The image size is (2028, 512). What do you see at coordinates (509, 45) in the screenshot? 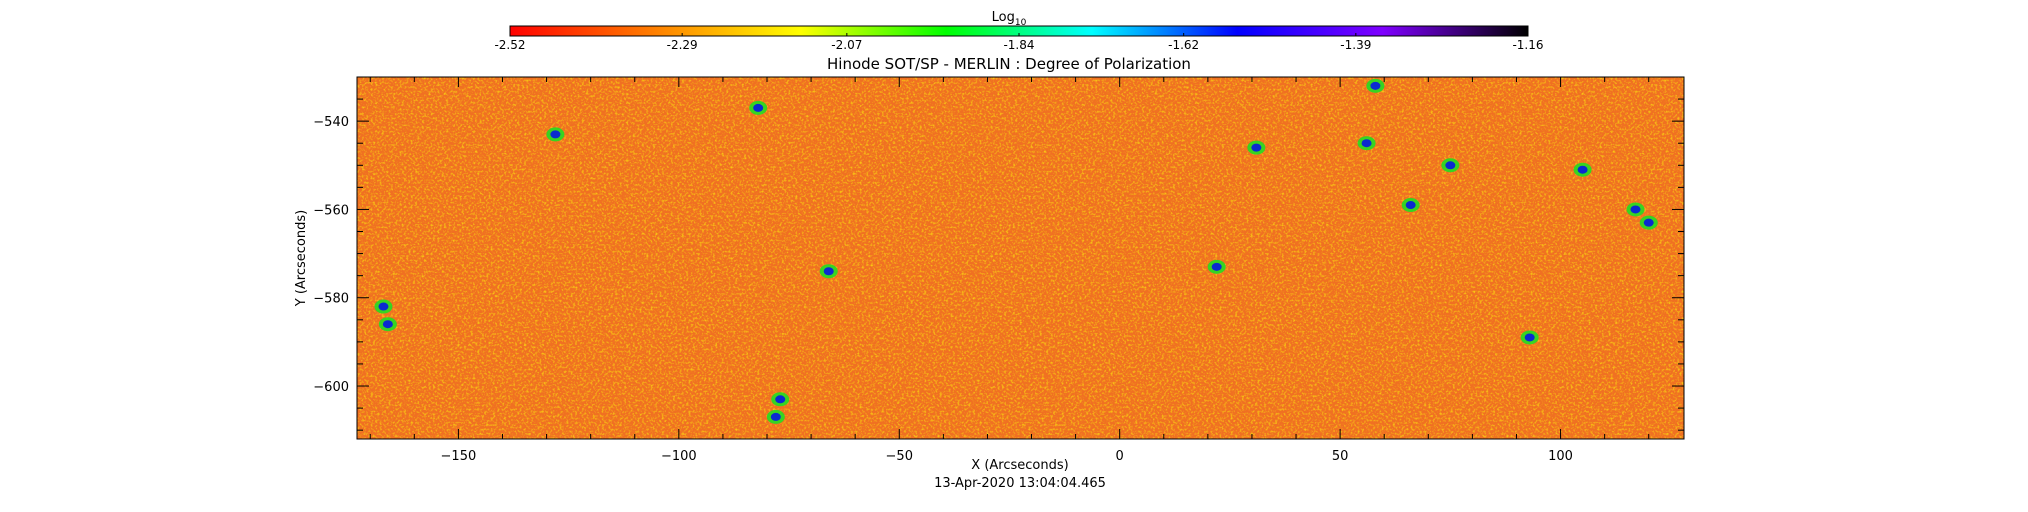
I see `colorbar-tick-label: -2.52` at bounding box center [509, 45].